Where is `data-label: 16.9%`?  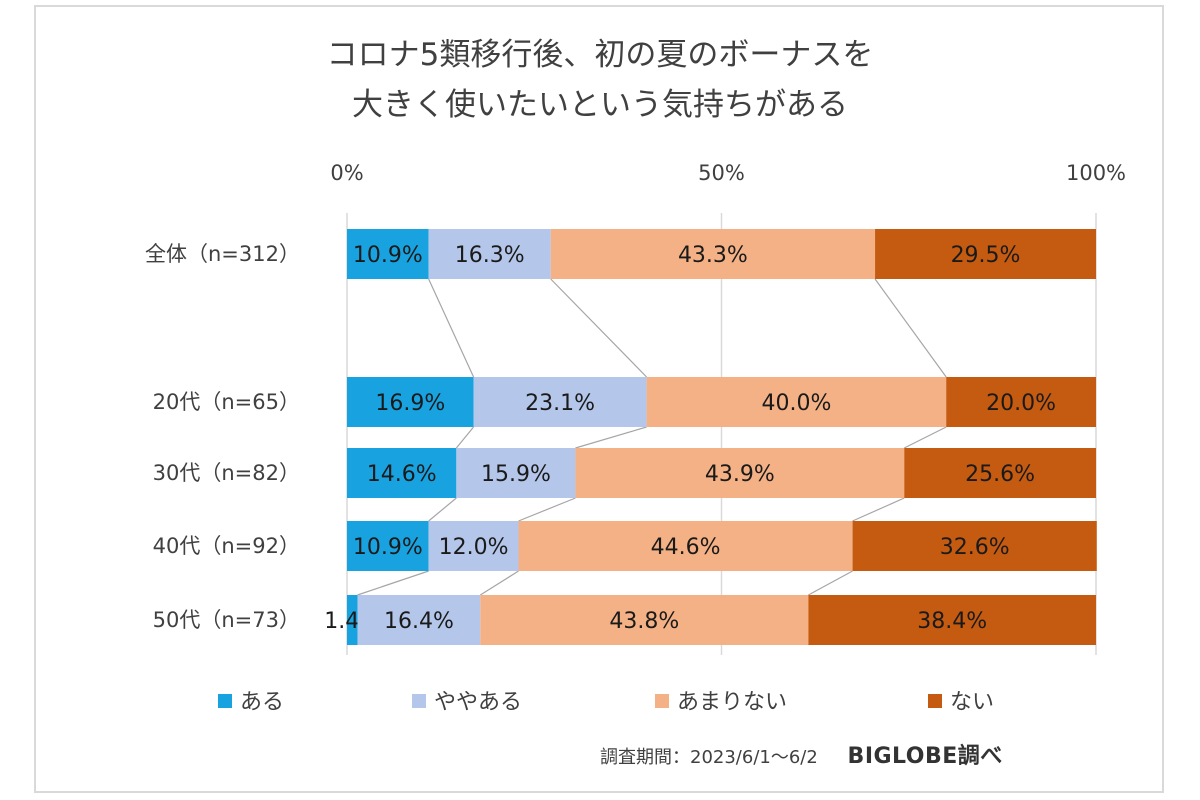 data-label: 16.9% is located at coordinates (410, 403).